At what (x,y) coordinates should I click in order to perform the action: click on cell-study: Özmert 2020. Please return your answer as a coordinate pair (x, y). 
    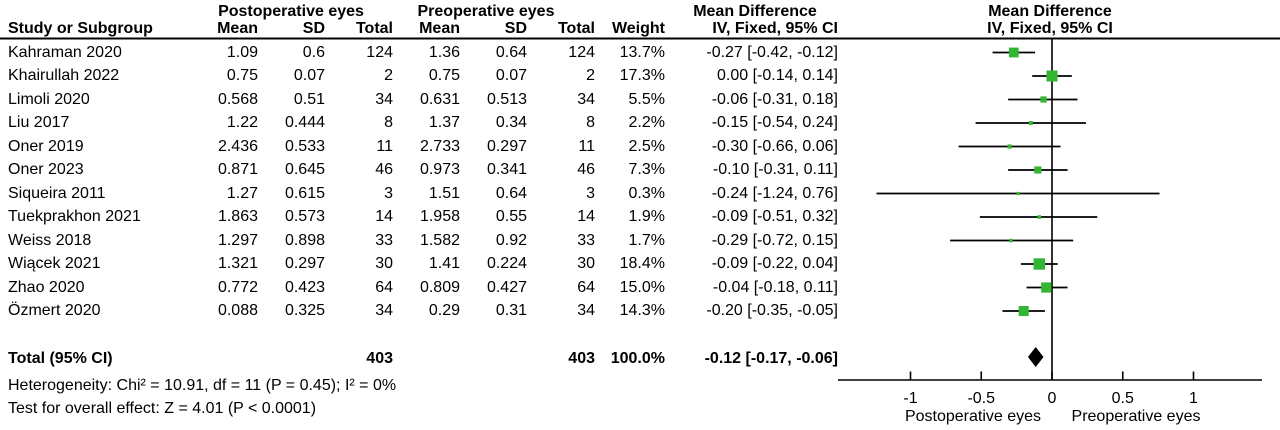
    Looking at the image, I should click on (54, 310).